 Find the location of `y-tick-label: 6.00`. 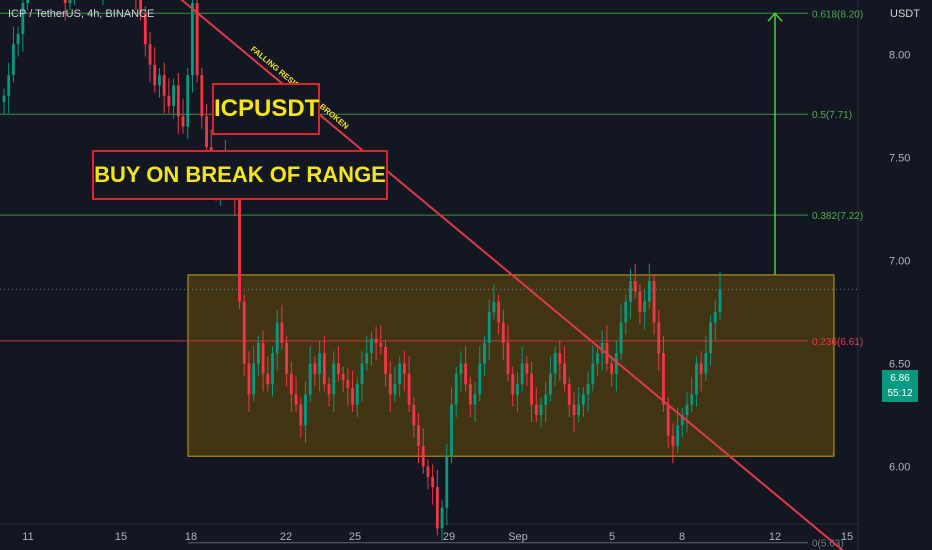

y-tick-label: 6.00 is located at coordinates (899, 468).